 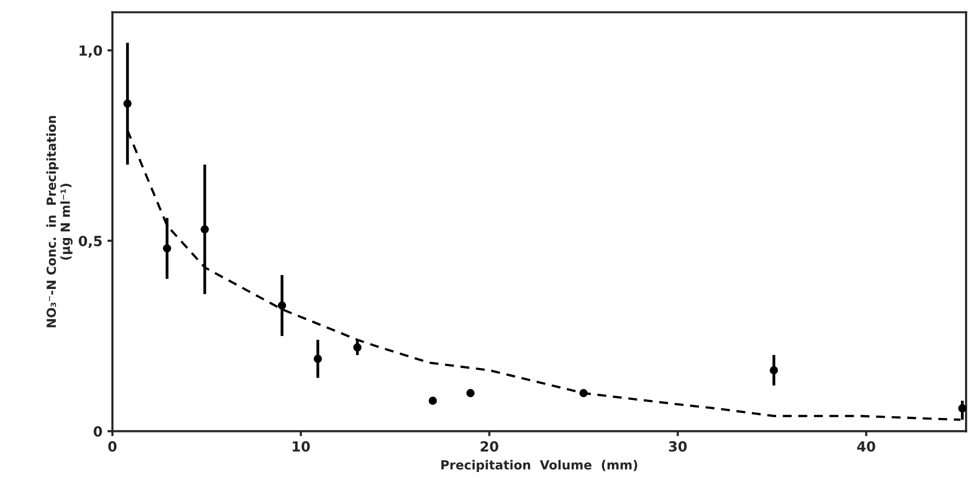 What do you see at coordinates (98, 431) in the screenshot?
I see `y-tick-label: 0` at bounding box center [98, 431].